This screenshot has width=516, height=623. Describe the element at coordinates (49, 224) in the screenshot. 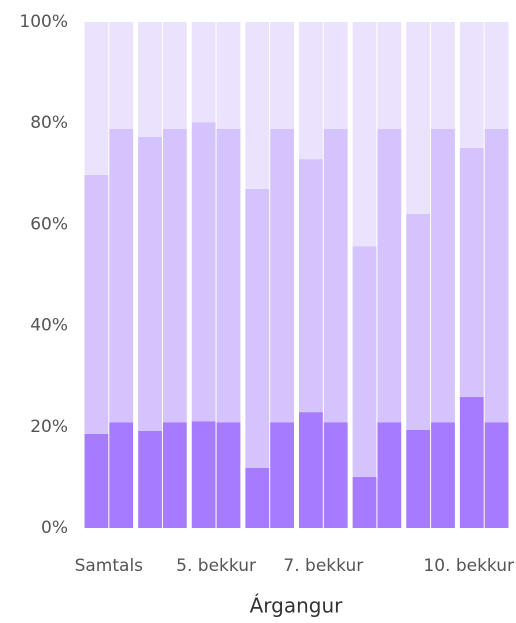

I see `y-tick-label: 60%` at that location.